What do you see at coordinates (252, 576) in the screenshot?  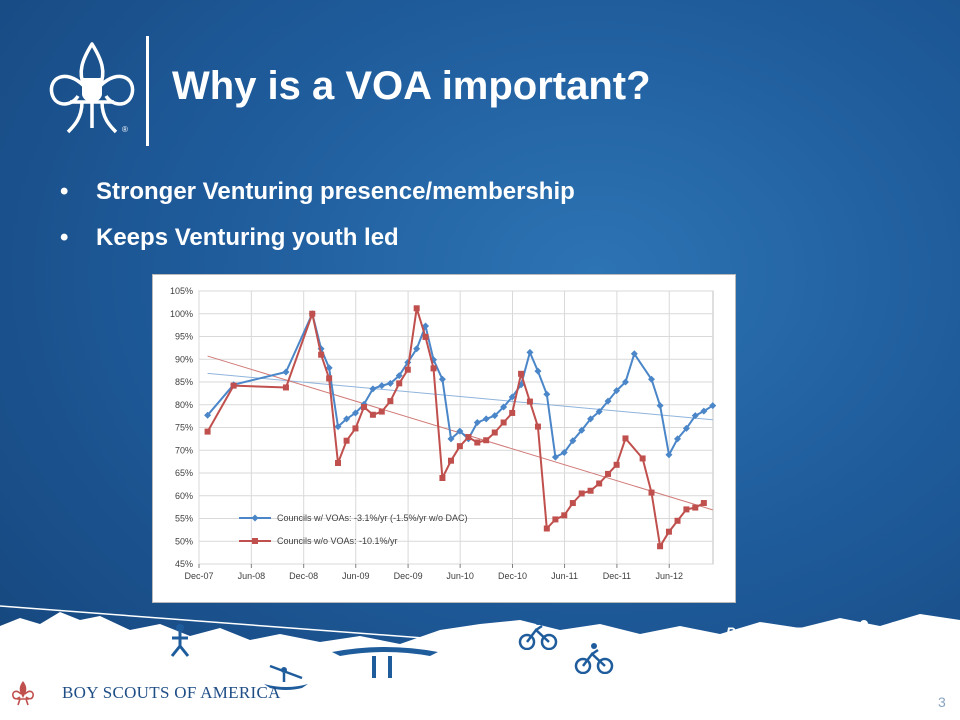 I see `x-tick-label: Jun-08` at bounding box center [252, 576].